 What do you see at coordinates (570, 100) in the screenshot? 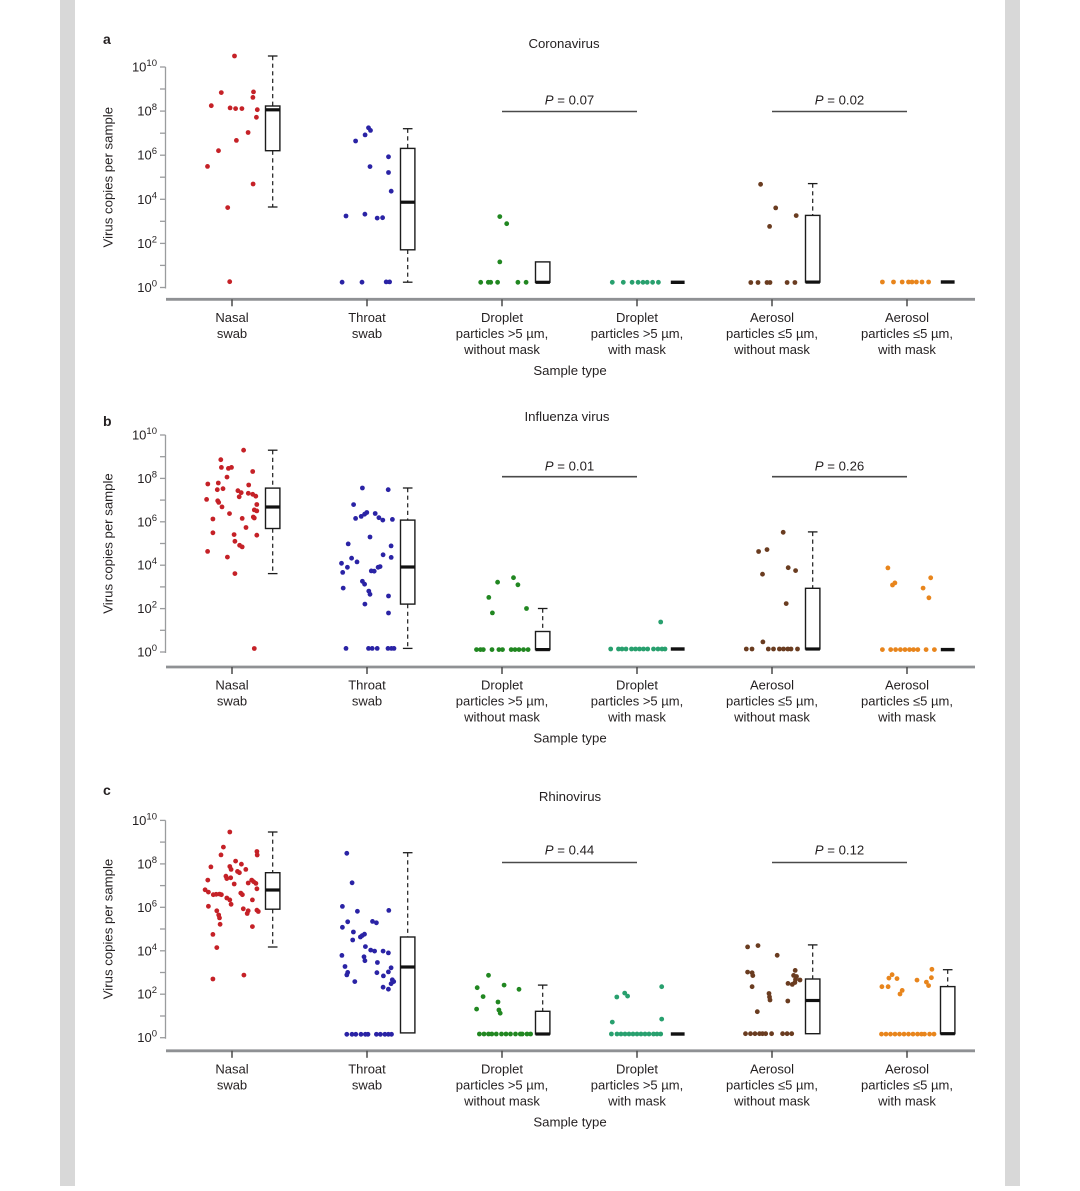
I see `svg-text: P = 0.07` at bounding box center [570, 100].